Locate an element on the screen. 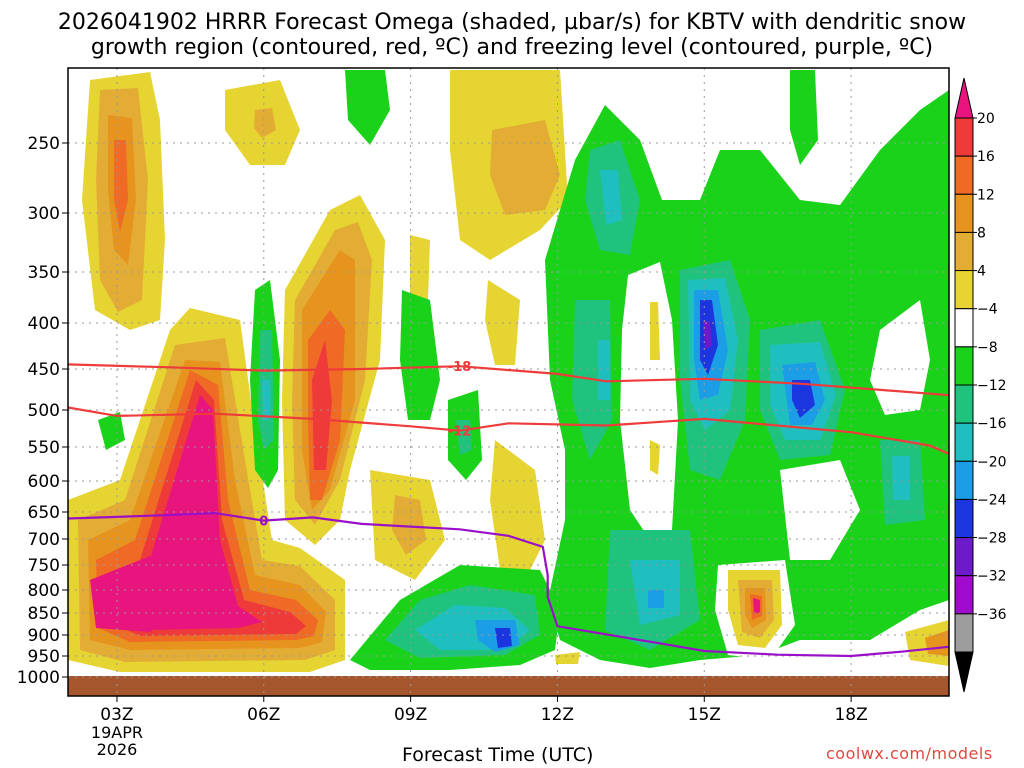  y-tick-label: 250 is located at coordinates (44, 144).